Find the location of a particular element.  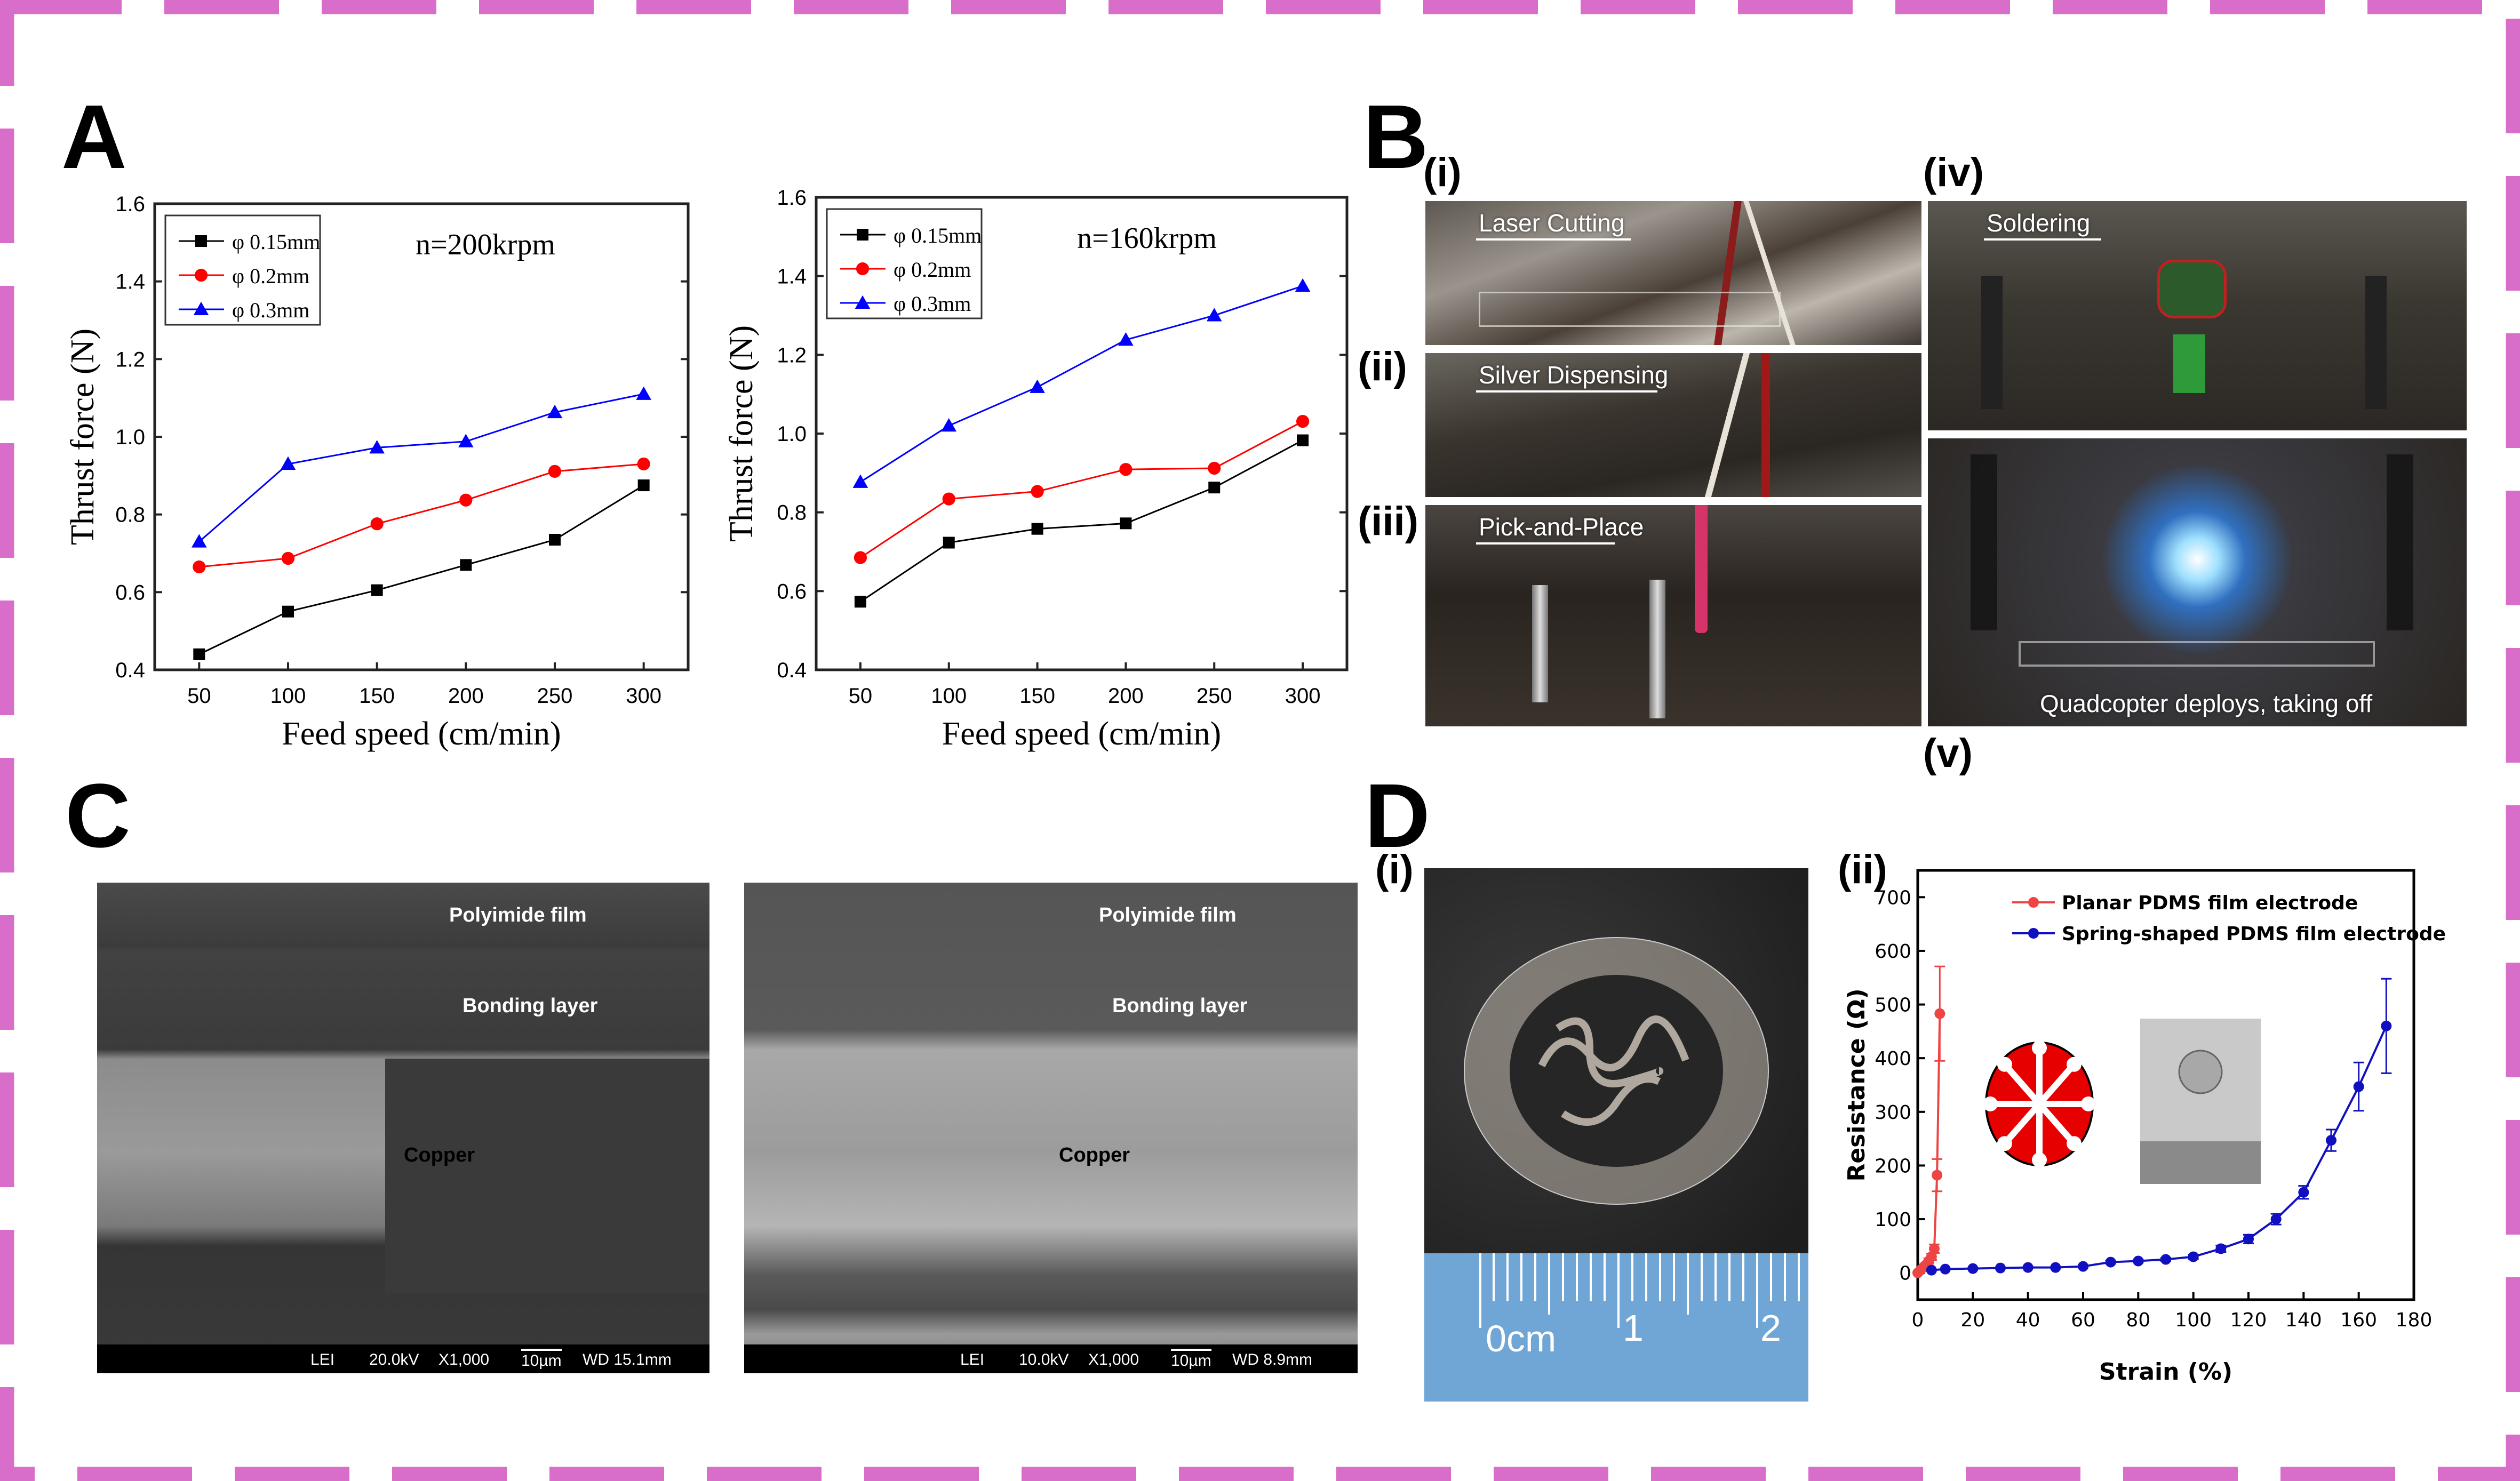

legend-entry: φ 0.3mm is located at coordinates (270, 310).